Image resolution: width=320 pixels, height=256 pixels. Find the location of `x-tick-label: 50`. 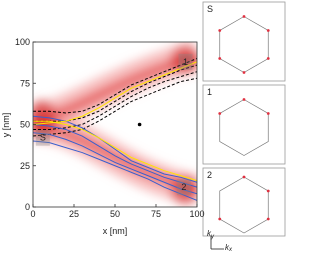

x-tick-label: 50 is located at coordinates (115, 214).